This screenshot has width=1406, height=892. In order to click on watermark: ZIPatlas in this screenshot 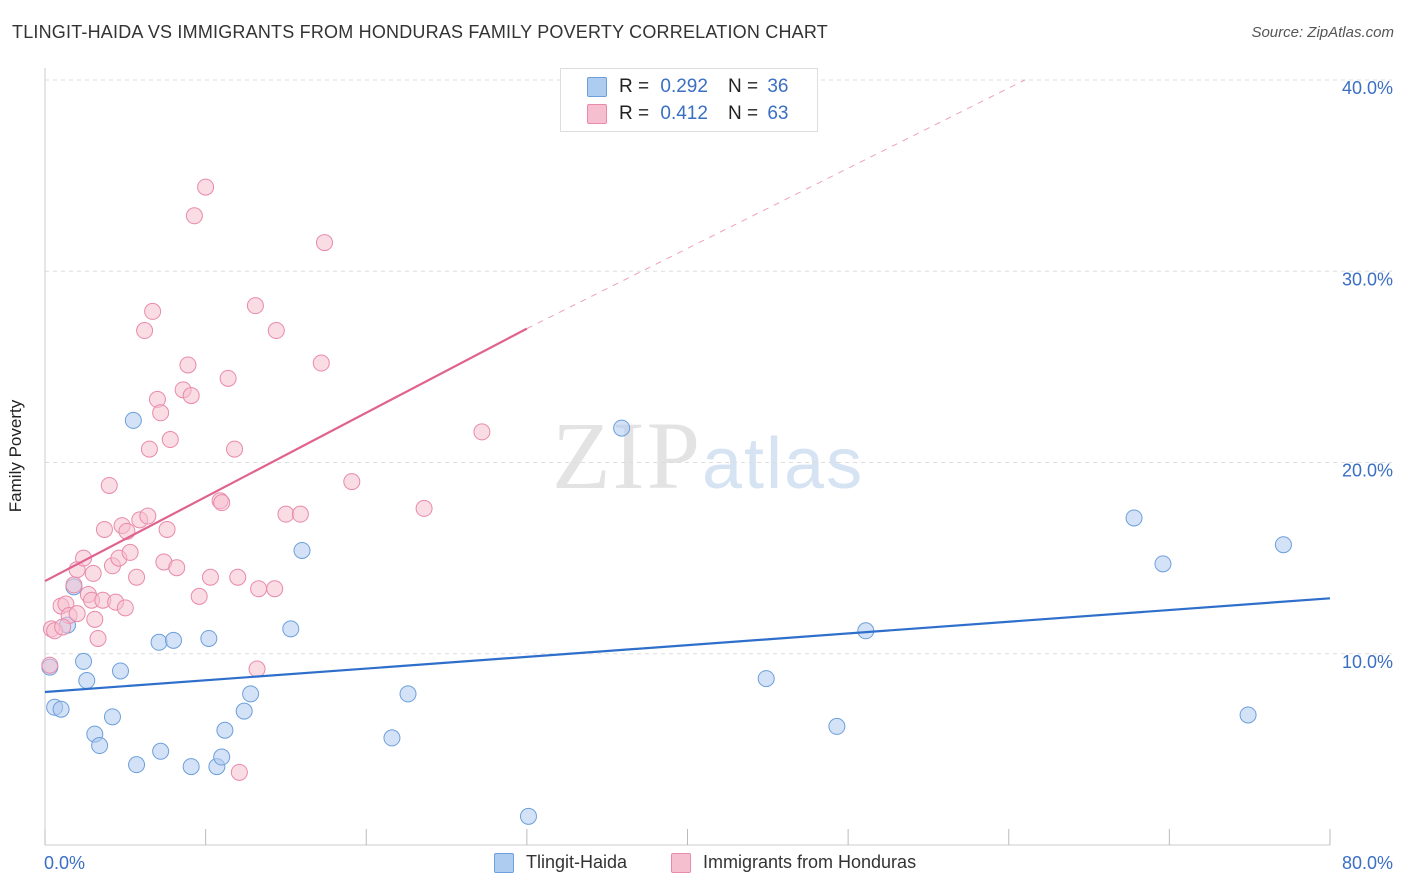, I will do `click(708, 455)`.